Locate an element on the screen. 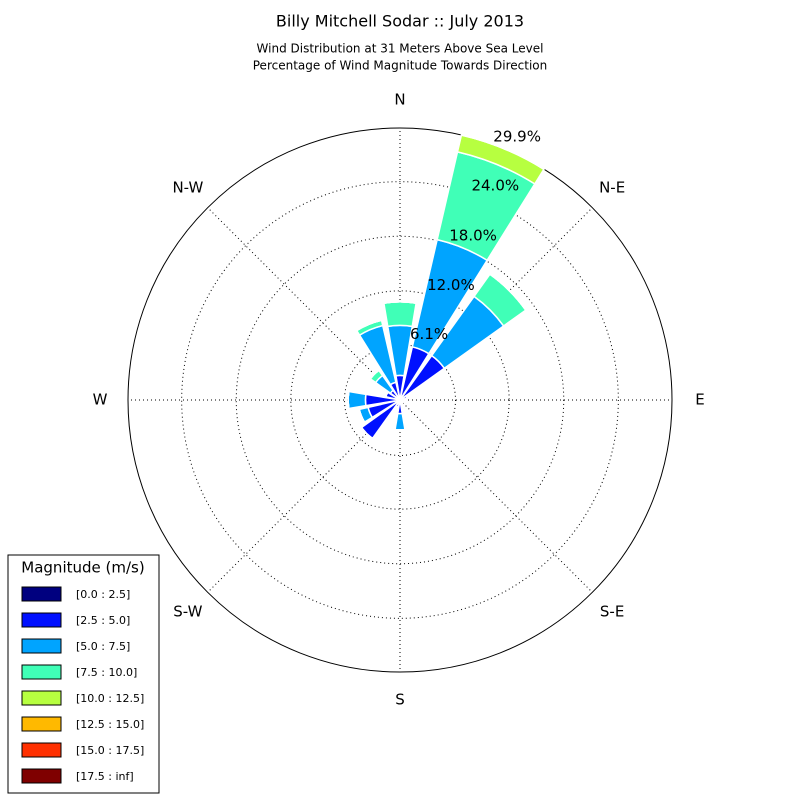  legend-title: Magnitude (m/s) is located at coordinates (82, 568).